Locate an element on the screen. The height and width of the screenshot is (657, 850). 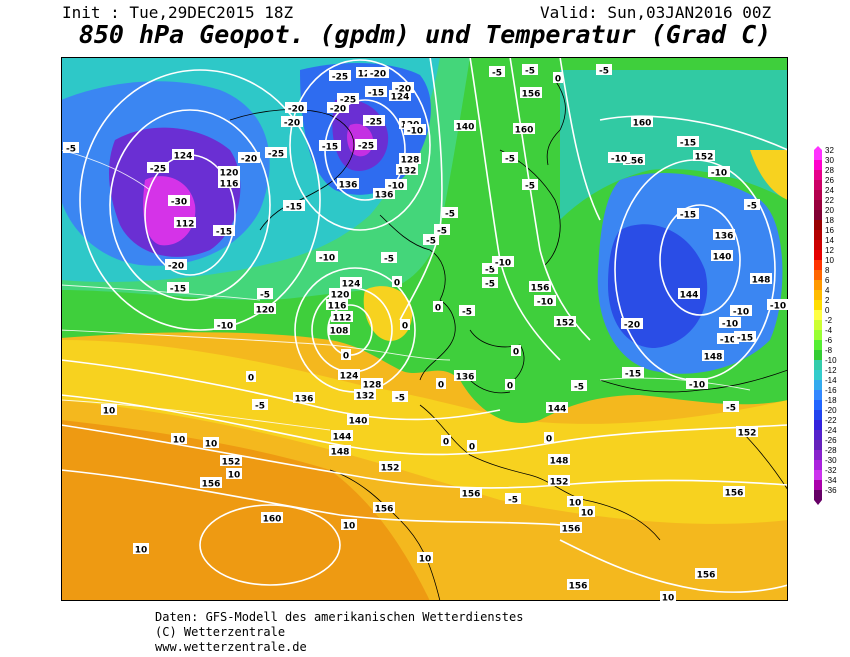
geopotential-label: 108 is located at coordinates (339, 332).